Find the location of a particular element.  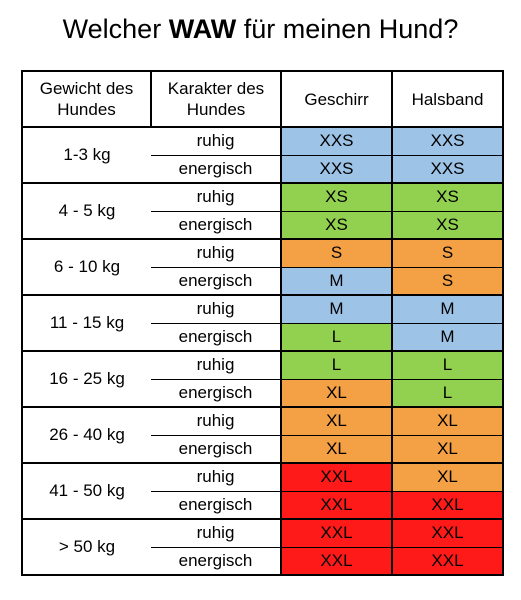

weight-label: 6 - 10 kg is located at coordinates (87, 266).